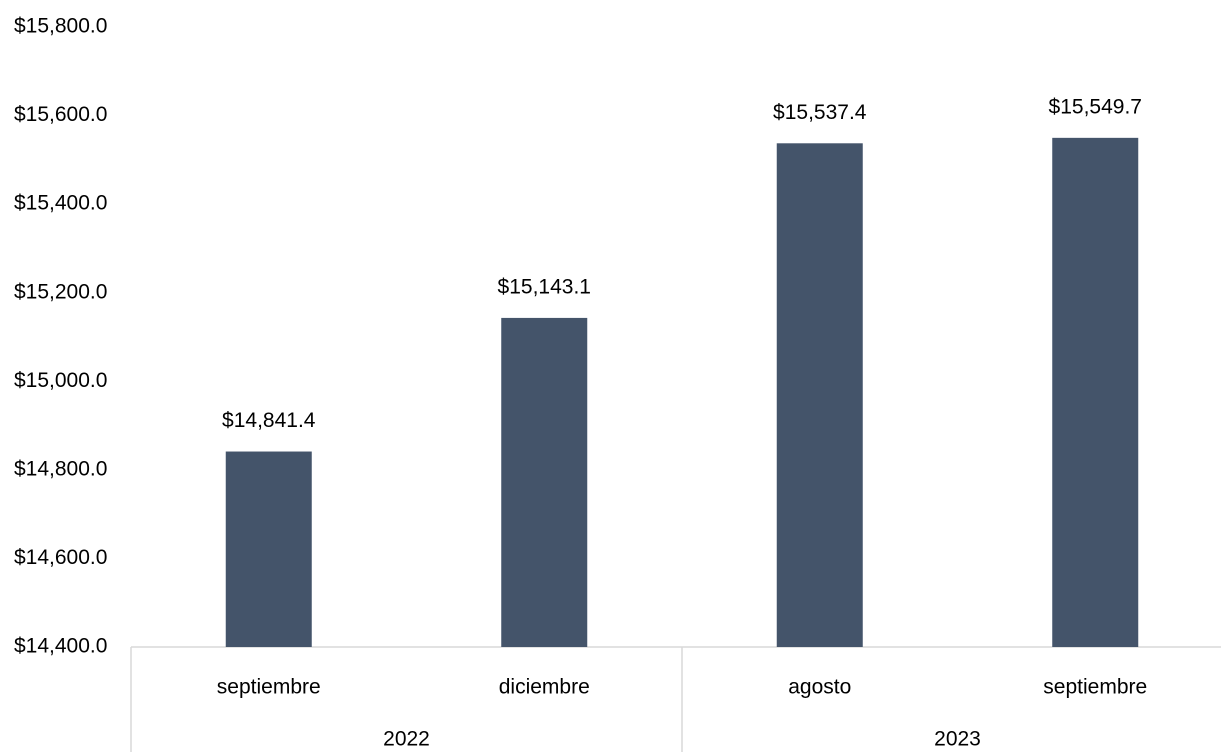  Describe the element at coordinates (60, 203) in the screenshot. I see `y-tick-label: $15,400.0` at that location.